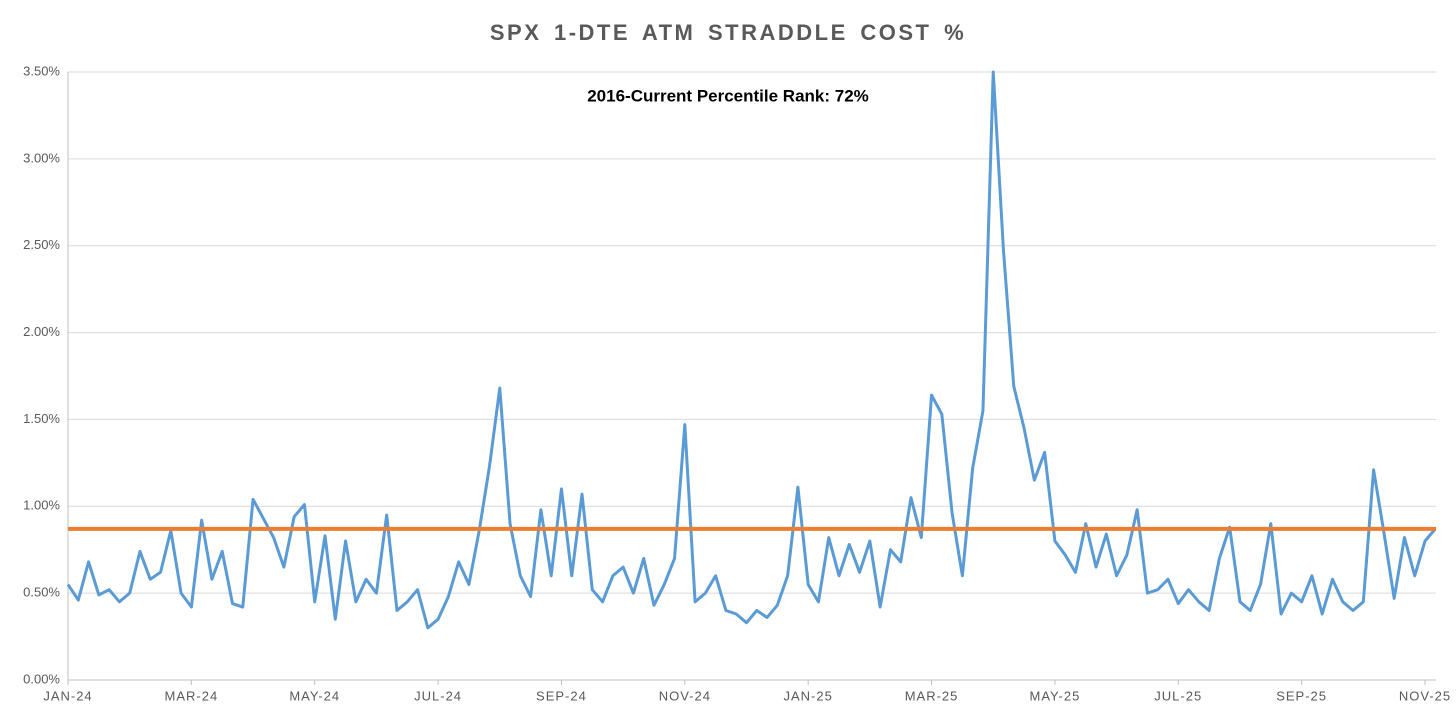  What do you see at coordinates (932, 695) in the screenshot?
I see `x-tick-label: MAR-25` at bounding box center [932, 695].